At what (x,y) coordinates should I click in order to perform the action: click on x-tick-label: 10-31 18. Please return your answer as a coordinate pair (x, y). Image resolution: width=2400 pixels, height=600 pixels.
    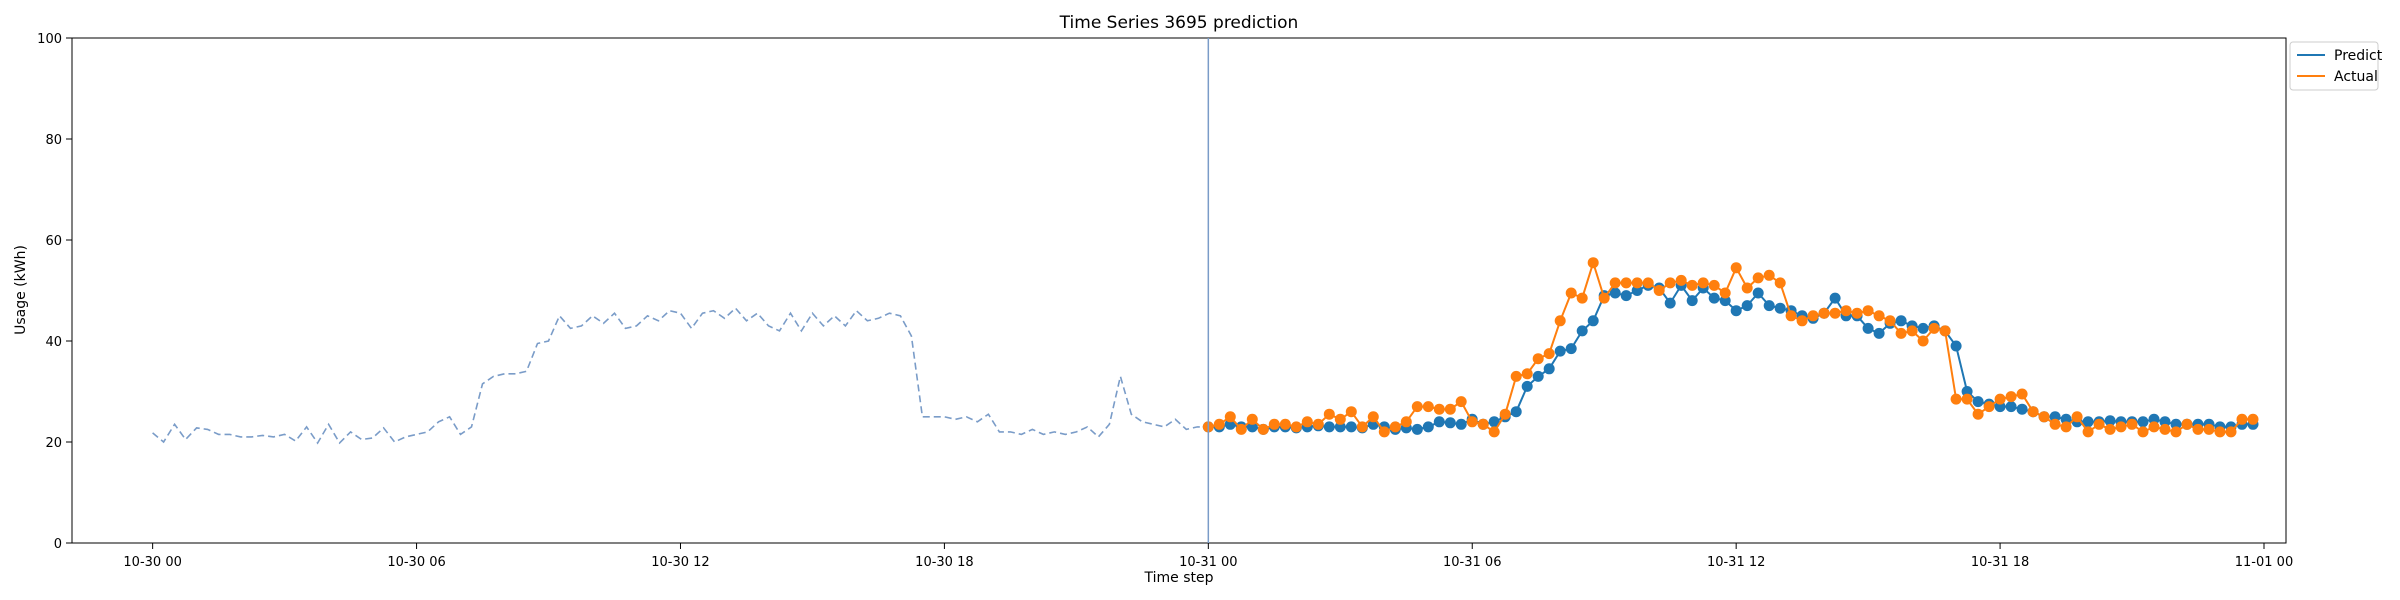
    Looking at the image, I should click on (2000, 562).